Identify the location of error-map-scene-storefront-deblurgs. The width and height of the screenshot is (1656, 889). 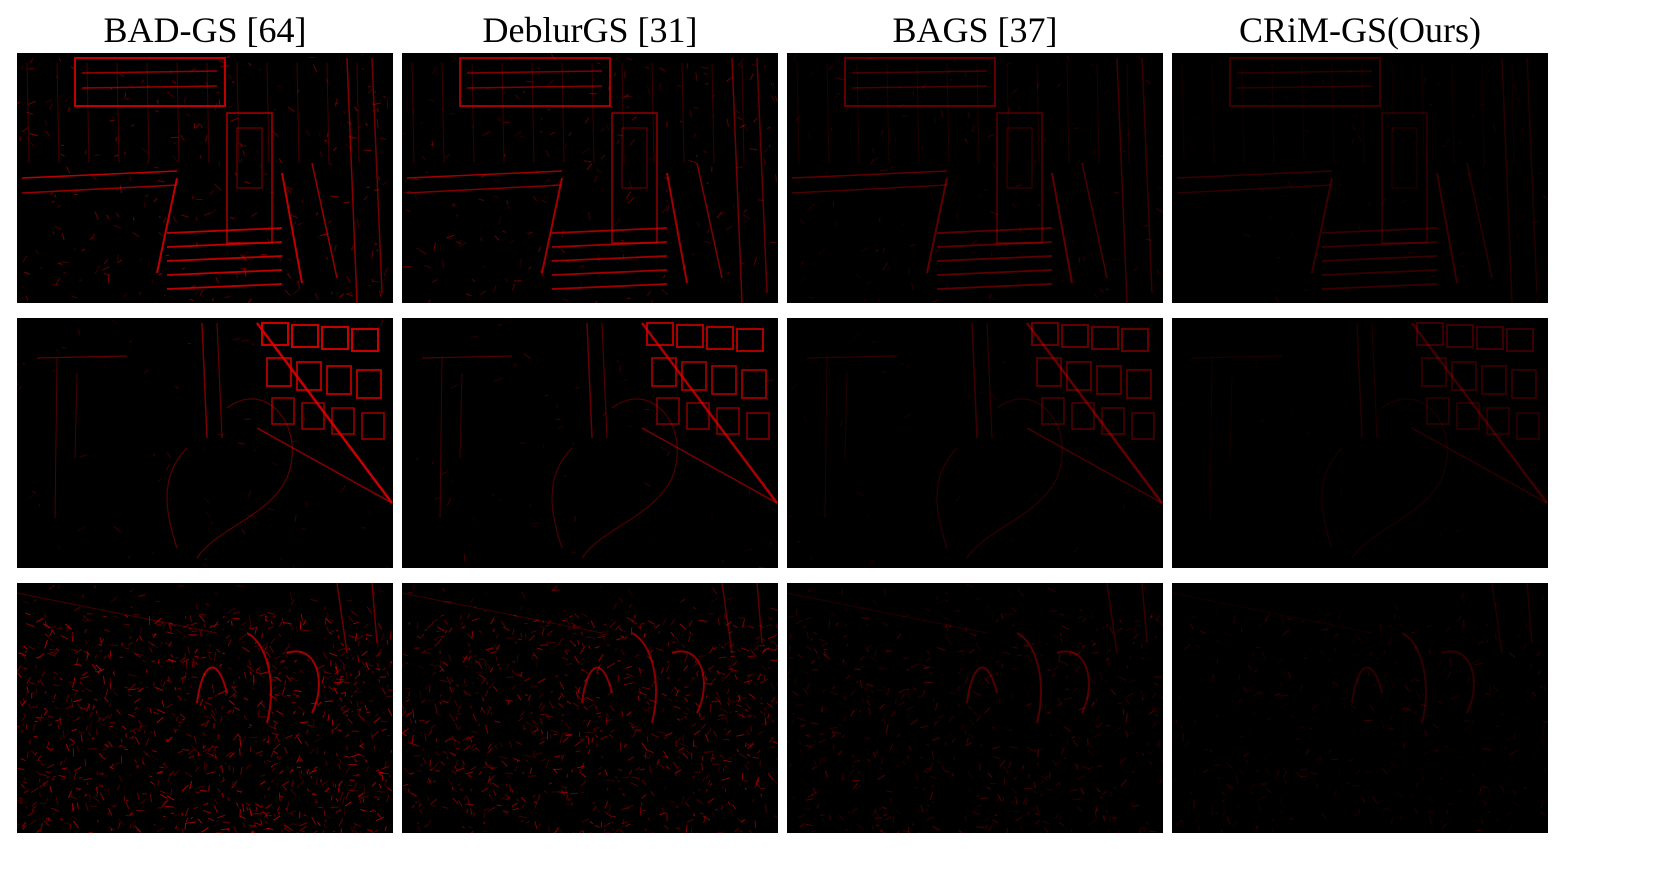
(590, 178).